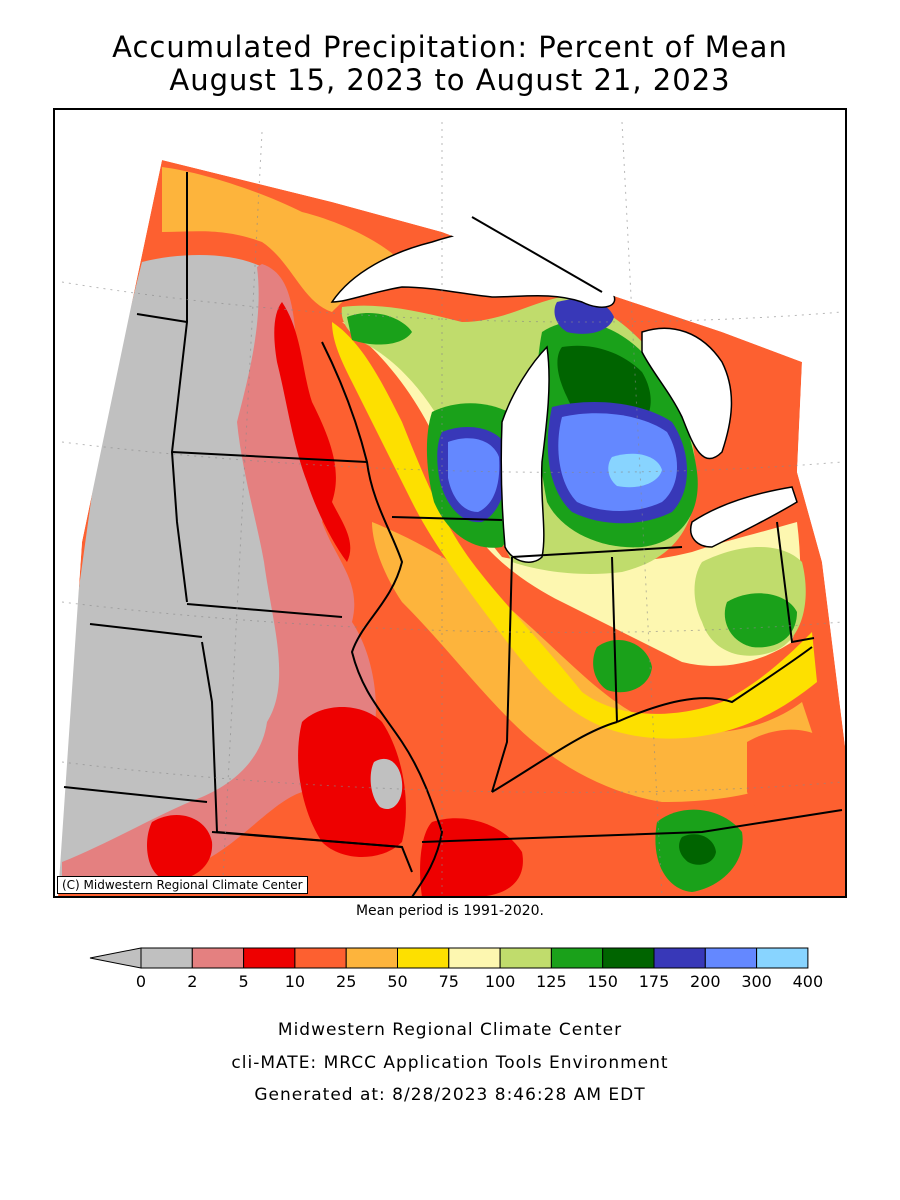 The image size is (900, 1200). Describe the element at coordinates (756, 981) in the screenshot. I see `legend-tick-300: 300` at that location.